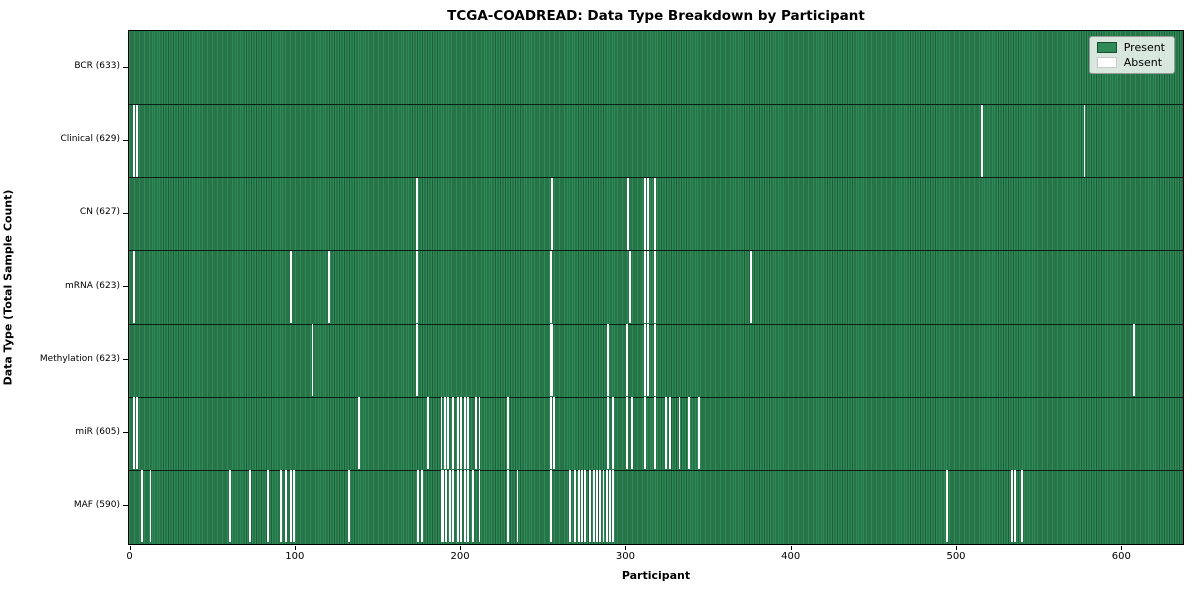  I want to click on y-tick-label-bcr: BCR (633), so click(97, 66).